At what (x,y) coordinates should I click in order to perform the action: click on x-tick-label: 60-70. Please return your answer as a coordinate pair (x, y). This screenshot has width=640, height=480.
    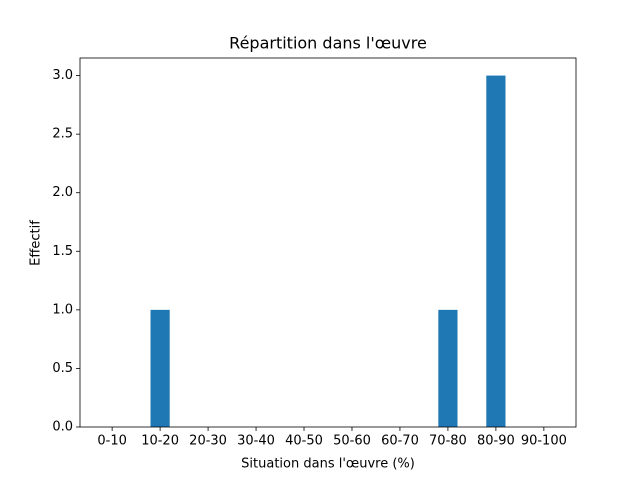
    Looking at the image, I should click on (400, 441).